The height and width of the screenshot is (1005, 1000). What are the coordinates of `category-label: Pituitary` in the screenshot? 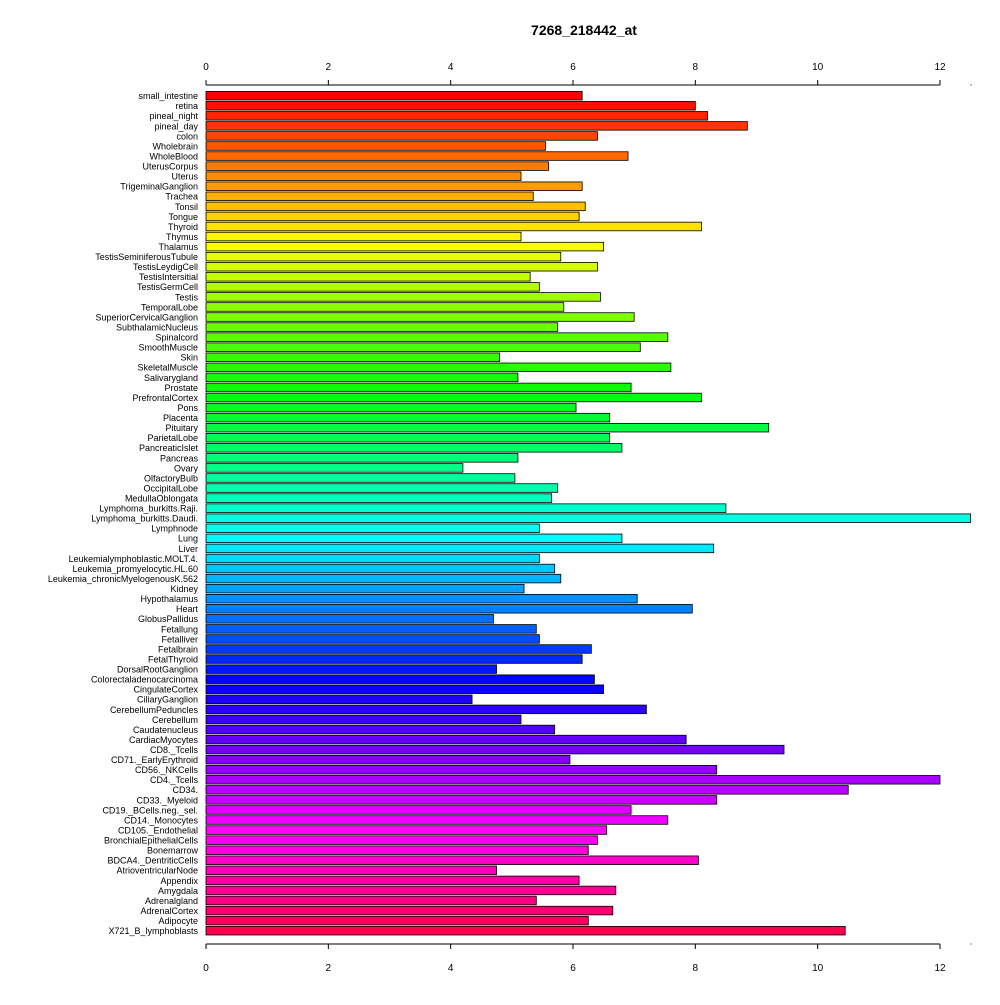 It's located at (181, 428).